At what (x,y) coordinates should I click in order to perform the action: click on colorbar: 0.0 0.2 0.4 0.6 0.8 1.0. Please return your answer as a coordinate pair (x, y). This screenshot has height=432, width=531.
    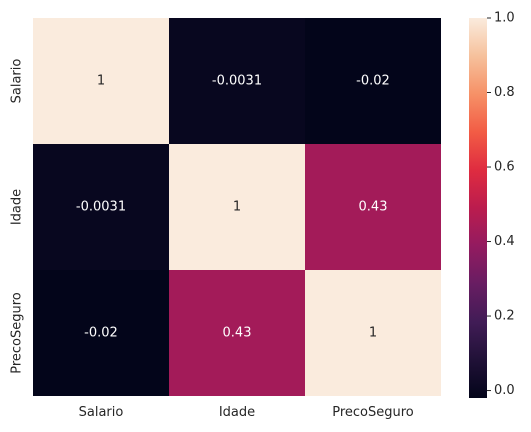
    Looking at the image, I should click on (492, 204).